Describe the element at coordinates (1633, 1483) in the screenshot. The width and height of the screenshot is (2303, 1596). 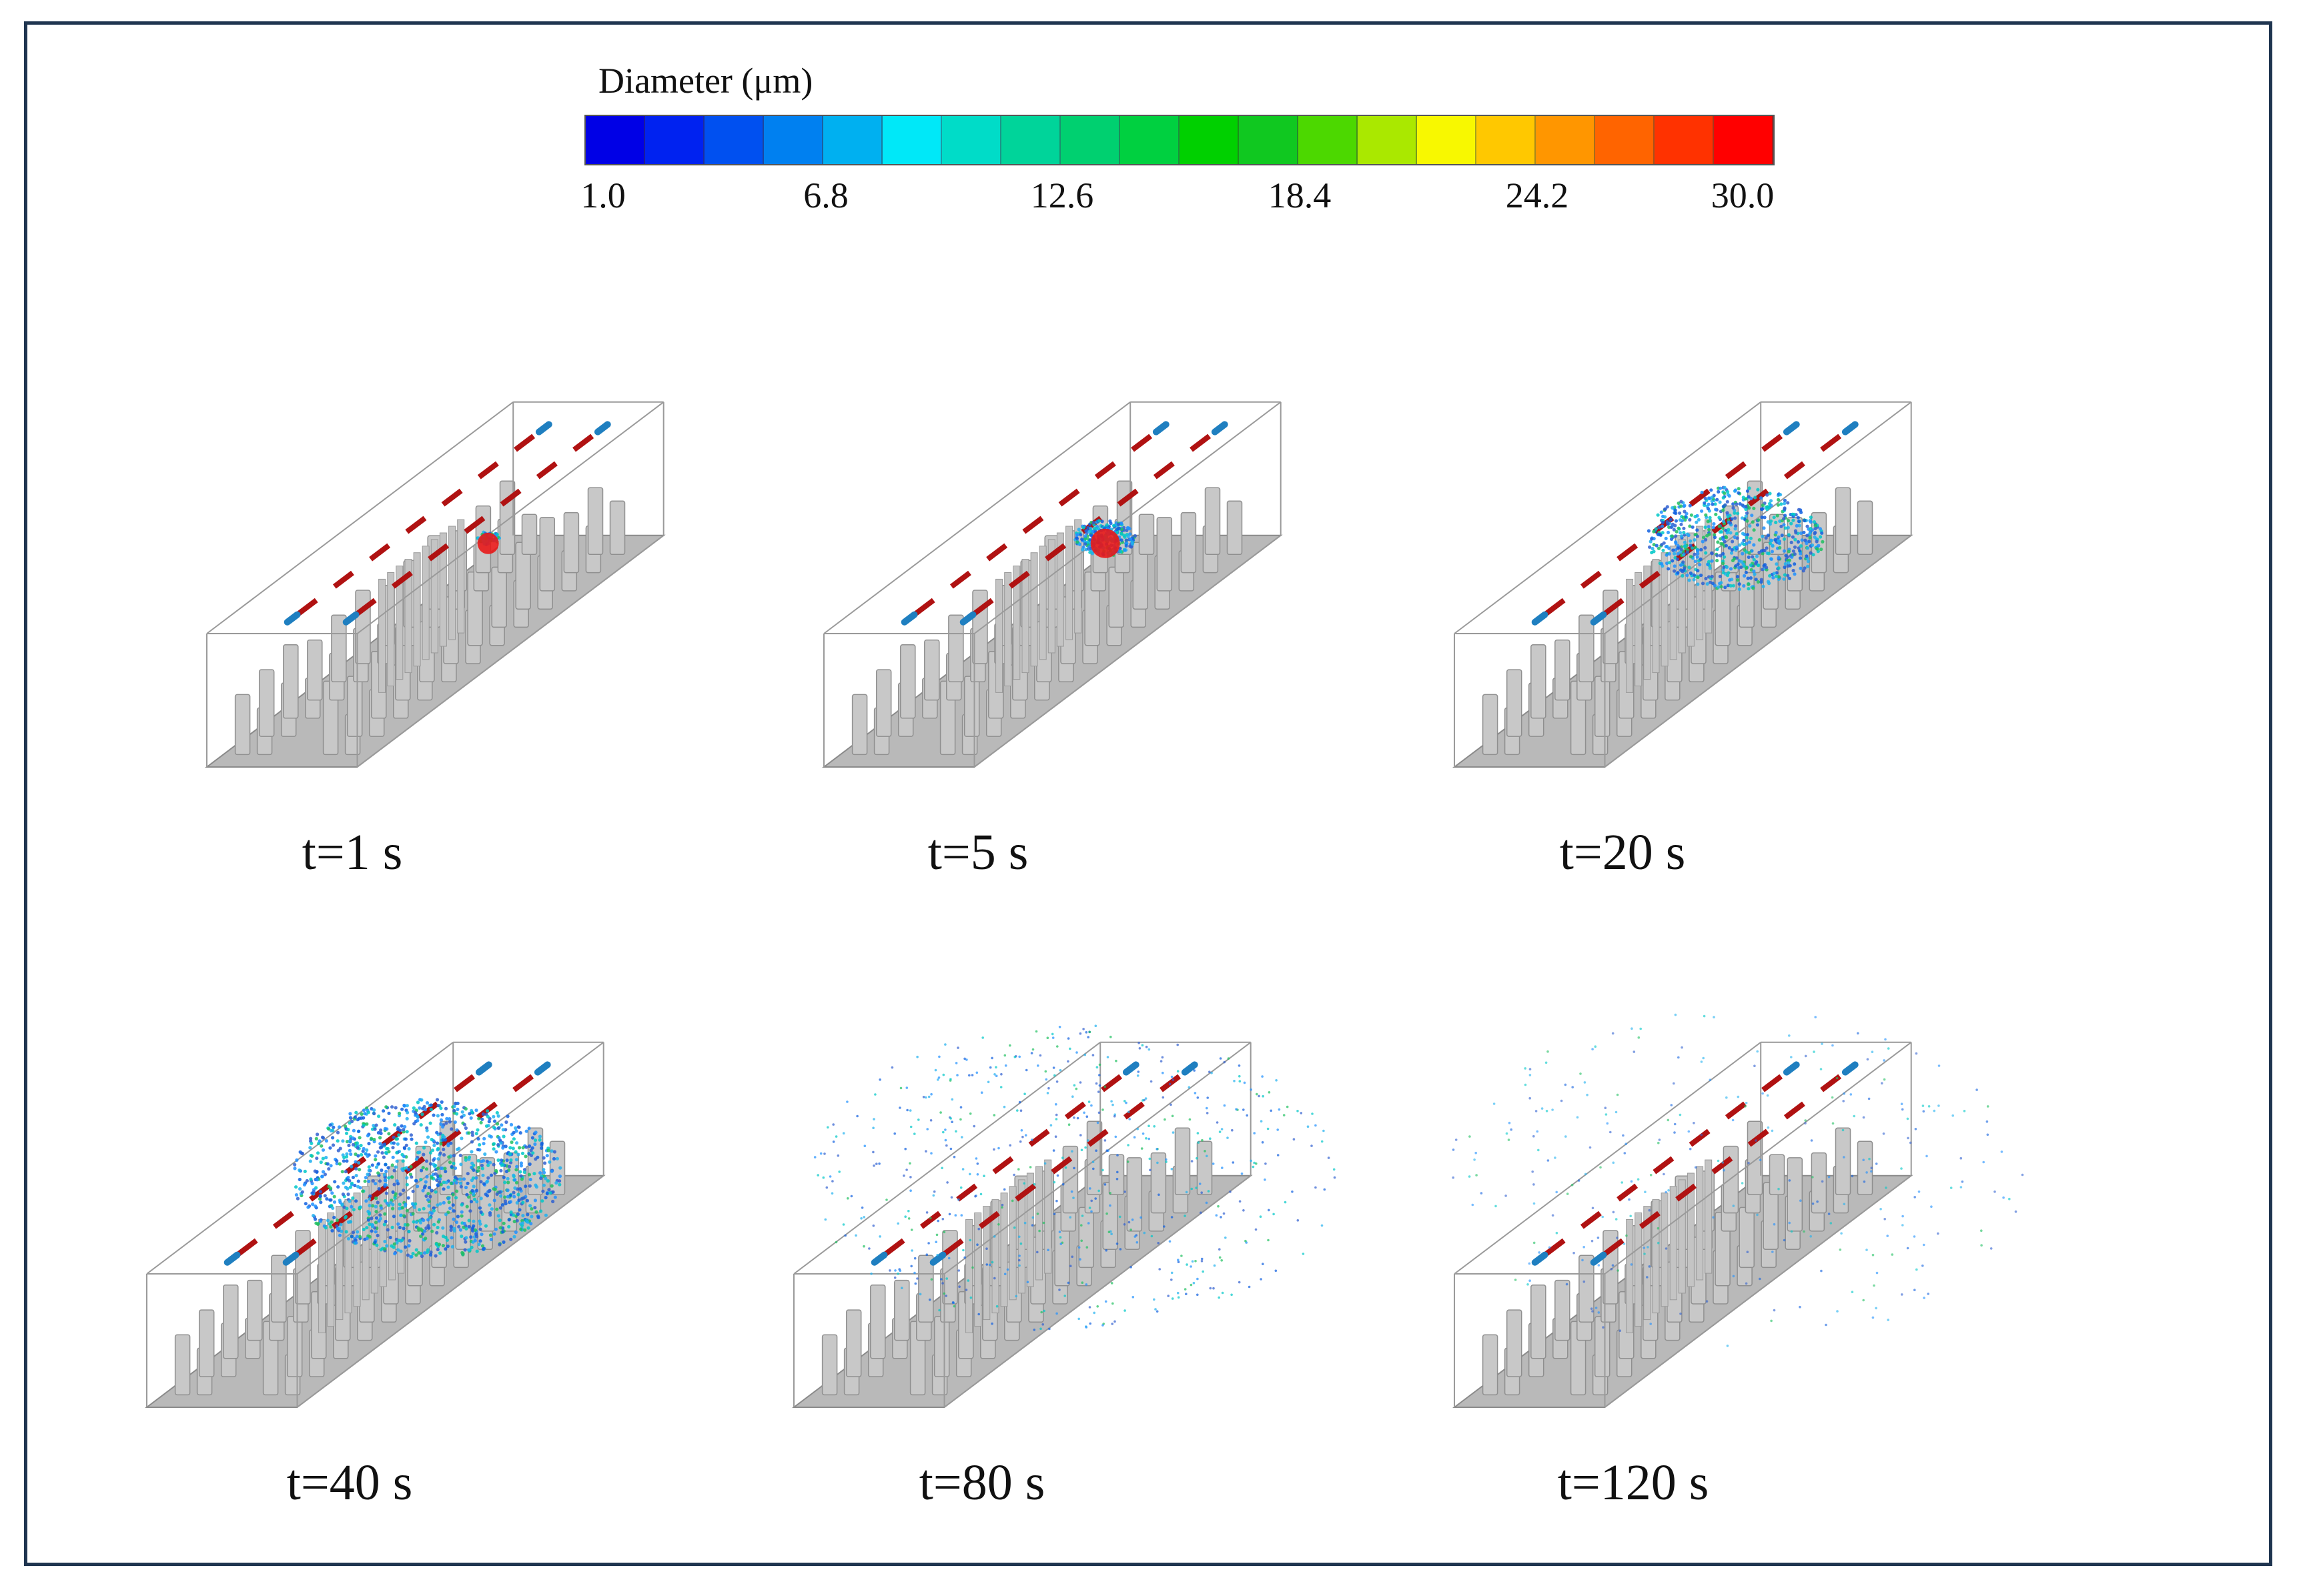
I see `time-label: t=120 s` at that location.